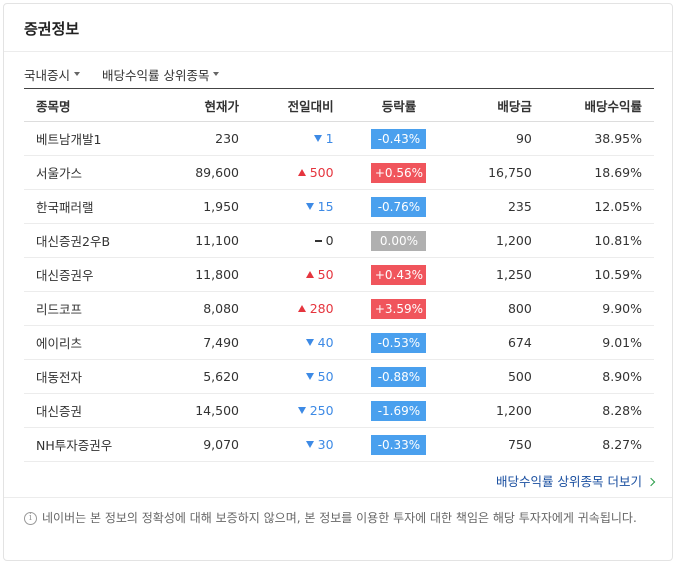  I want to click on rate-cell: -0.53%, so click(399, 342).